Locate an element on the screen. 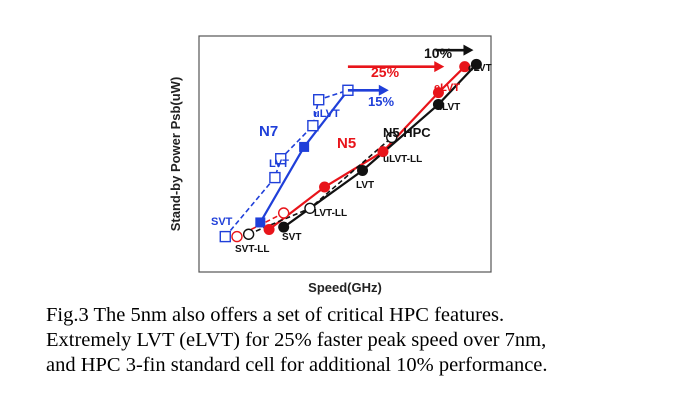 Image resolution: width=678 pixels, height=402 pixels. label-n7-ulvt: uLVT is located at coordinates (326, 114).